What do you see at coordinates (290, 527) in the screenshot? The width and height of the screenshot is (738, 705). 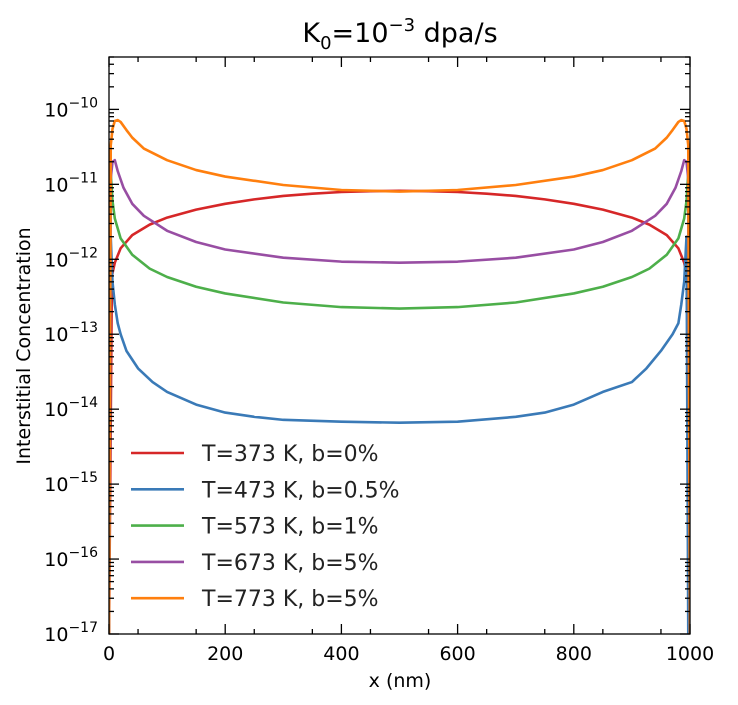 I see `legend-label-3: T=573 K, b=1%` at bounding box center [290, 527].